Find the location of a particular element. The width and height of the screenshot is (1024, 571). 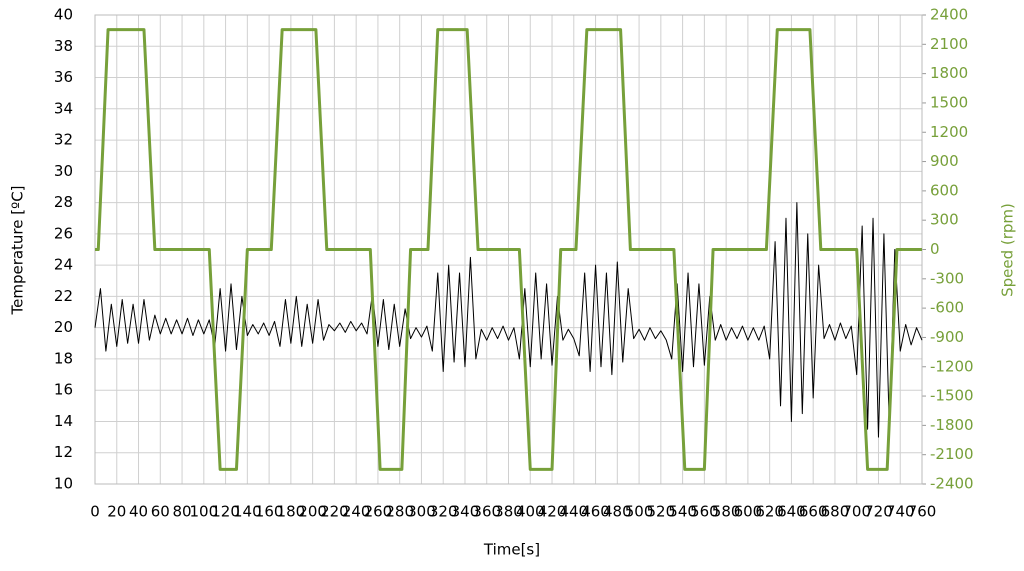

y2-tick-label: -900 is located at coordinates (947, 337).